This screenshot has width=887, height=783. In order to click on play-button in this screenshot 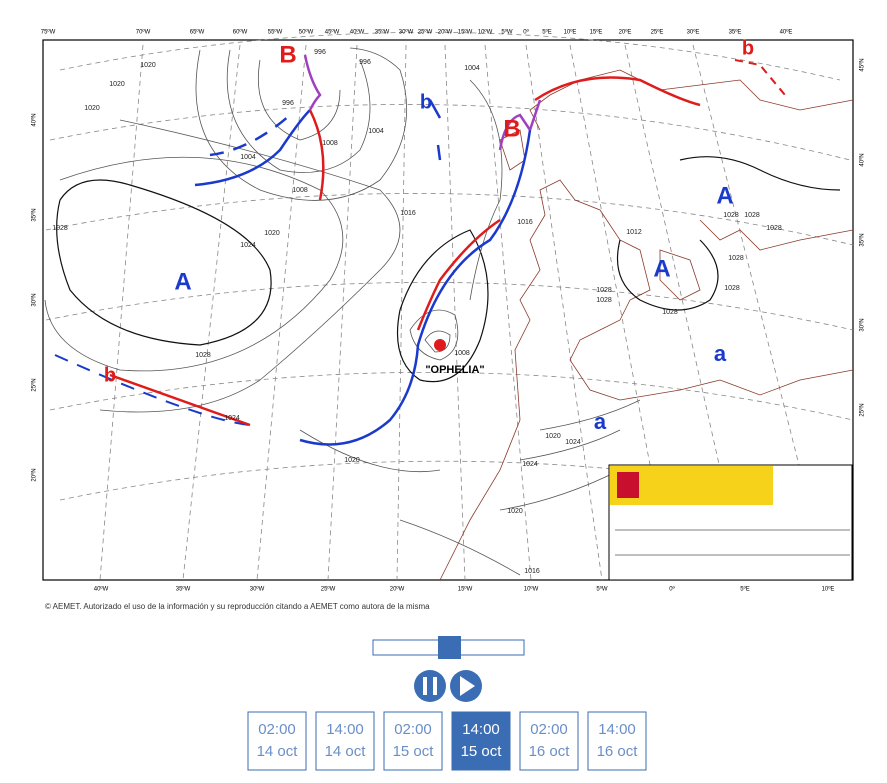, I will do `click(466, 686)`.